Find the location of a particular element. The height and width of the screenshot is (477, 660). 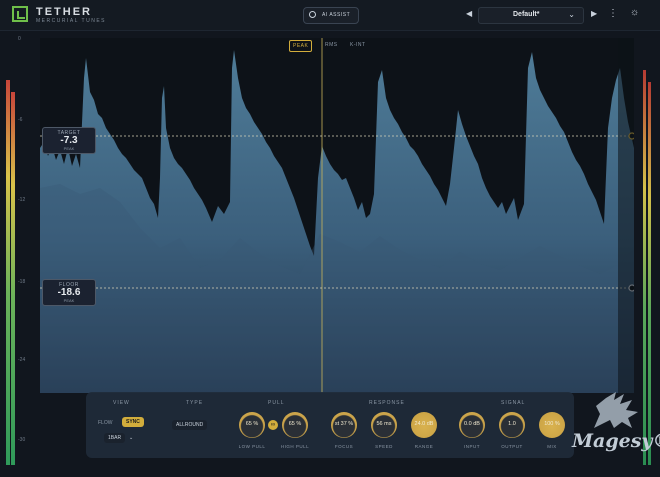

output-knob: 1.0 is located at coordinates (512, 425).